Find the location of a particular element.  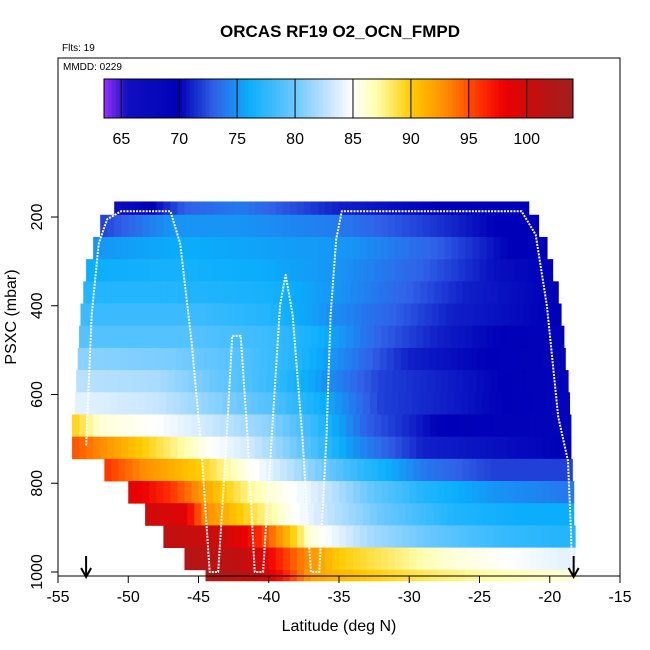

chart-title: ORCAS RF19 O2_OCN_FMPD is located at coordinates (340, 31).